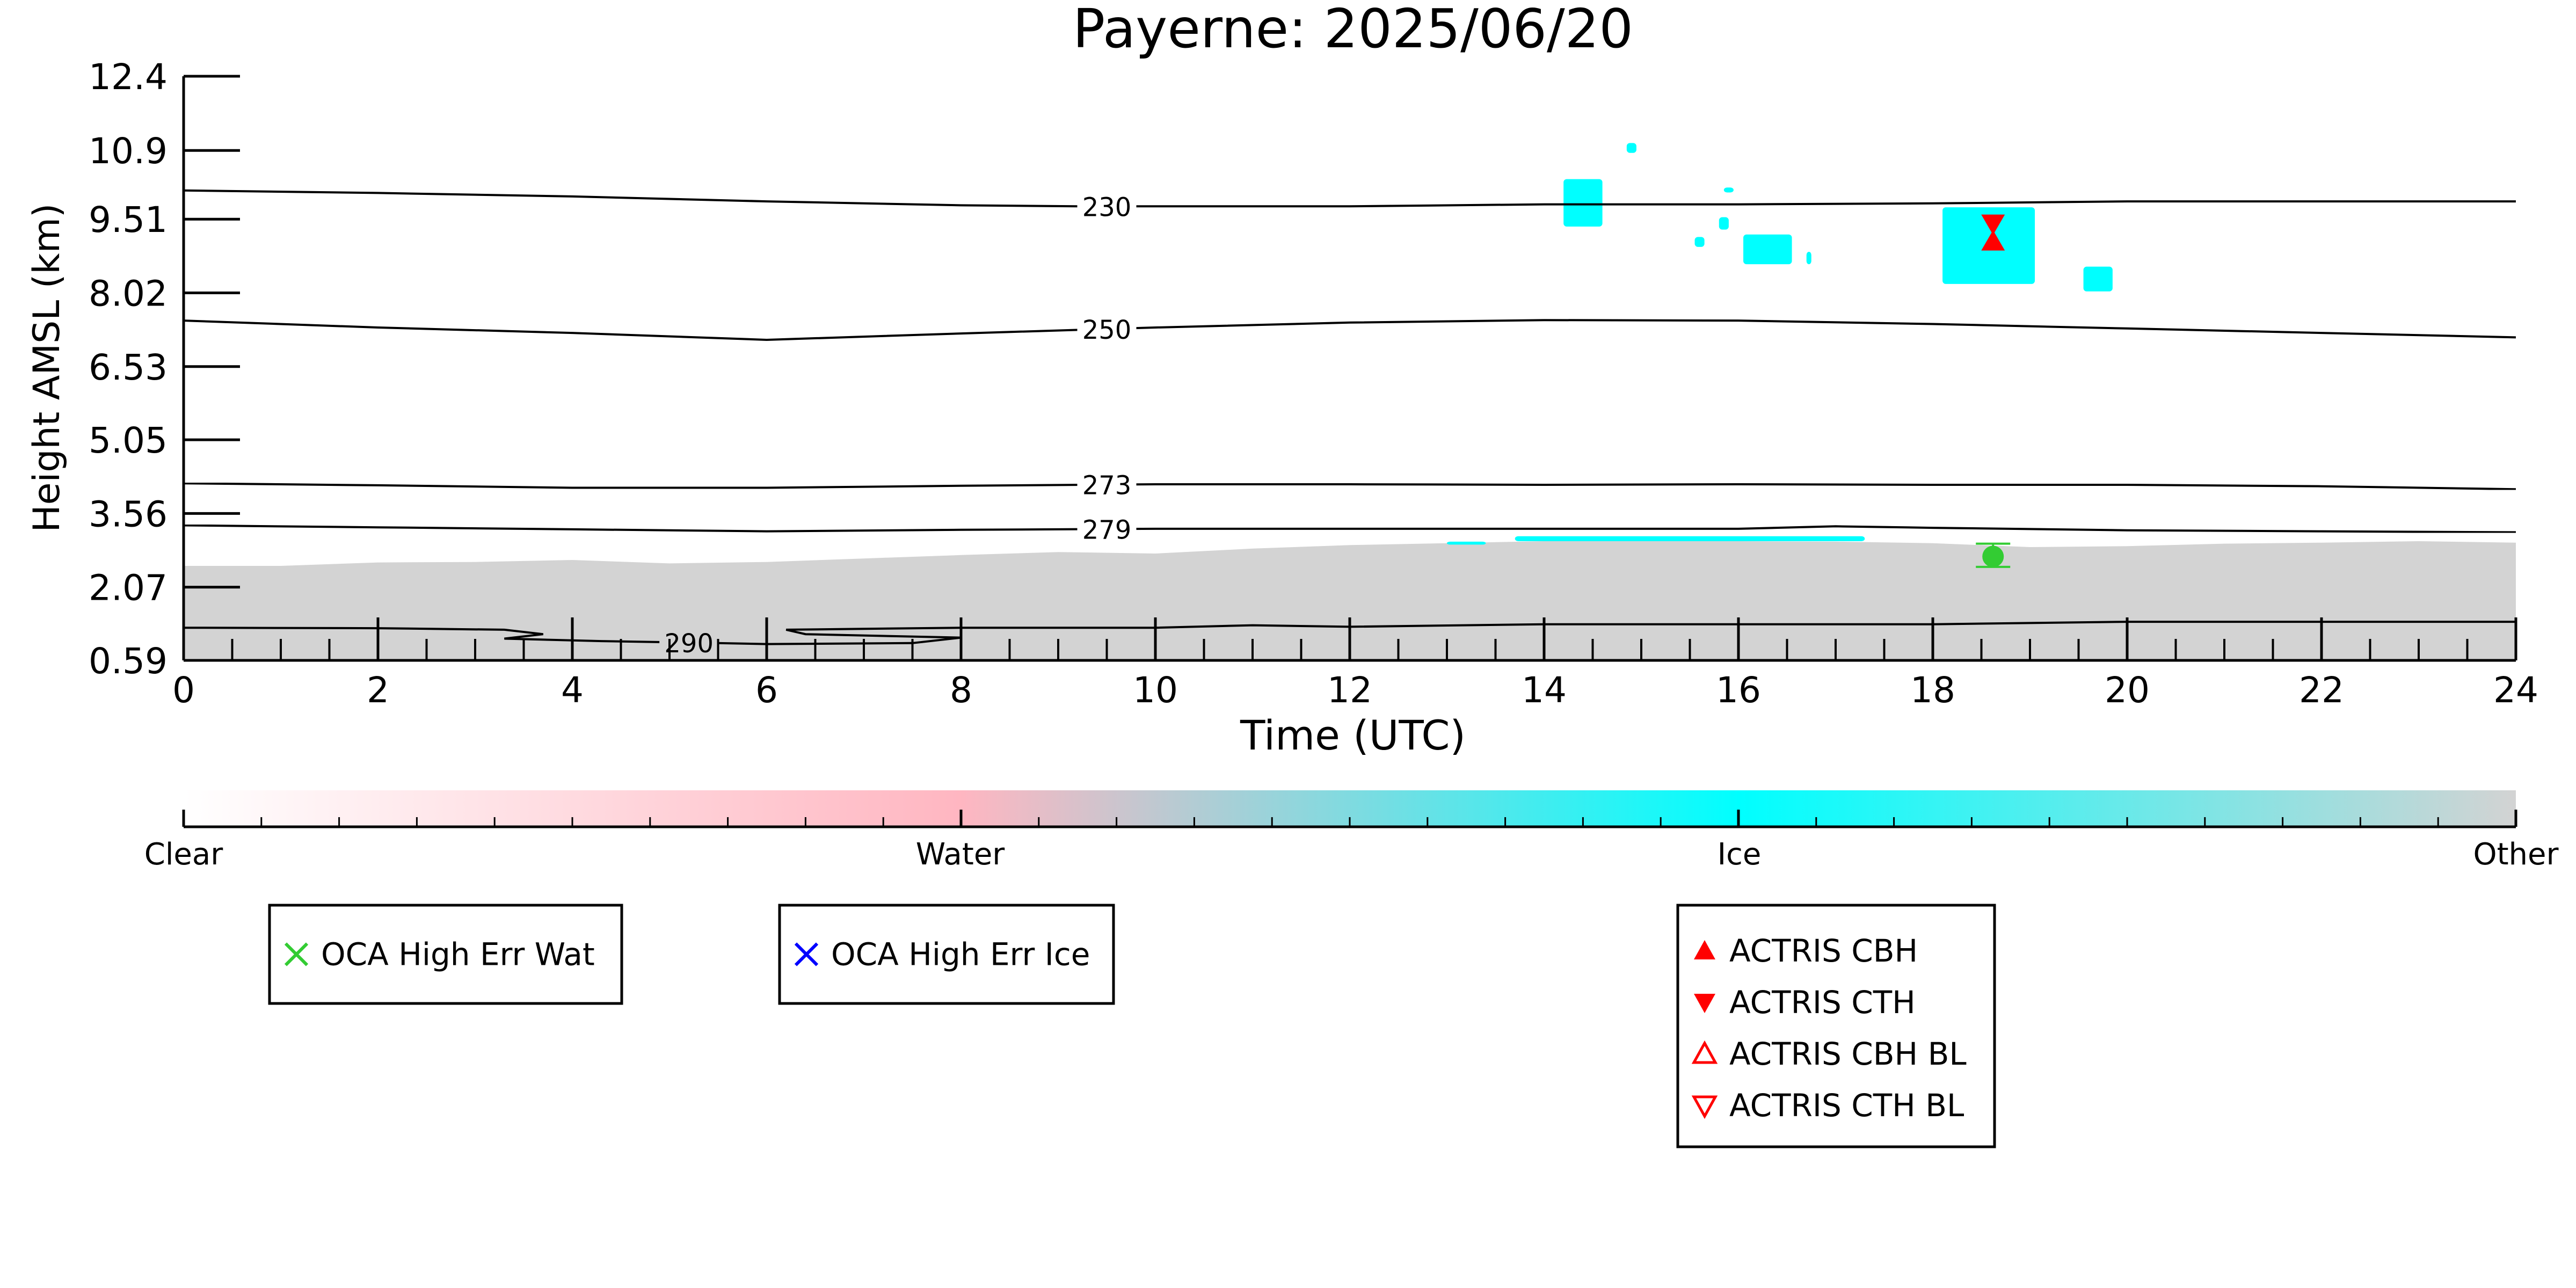 This screenshot has width=2576, height=1288. What do you see at coordinates (1351, 831) in the screenshot?
I see `colorbar: Clear Water Ice Other` at bounding box center [1351, 831].